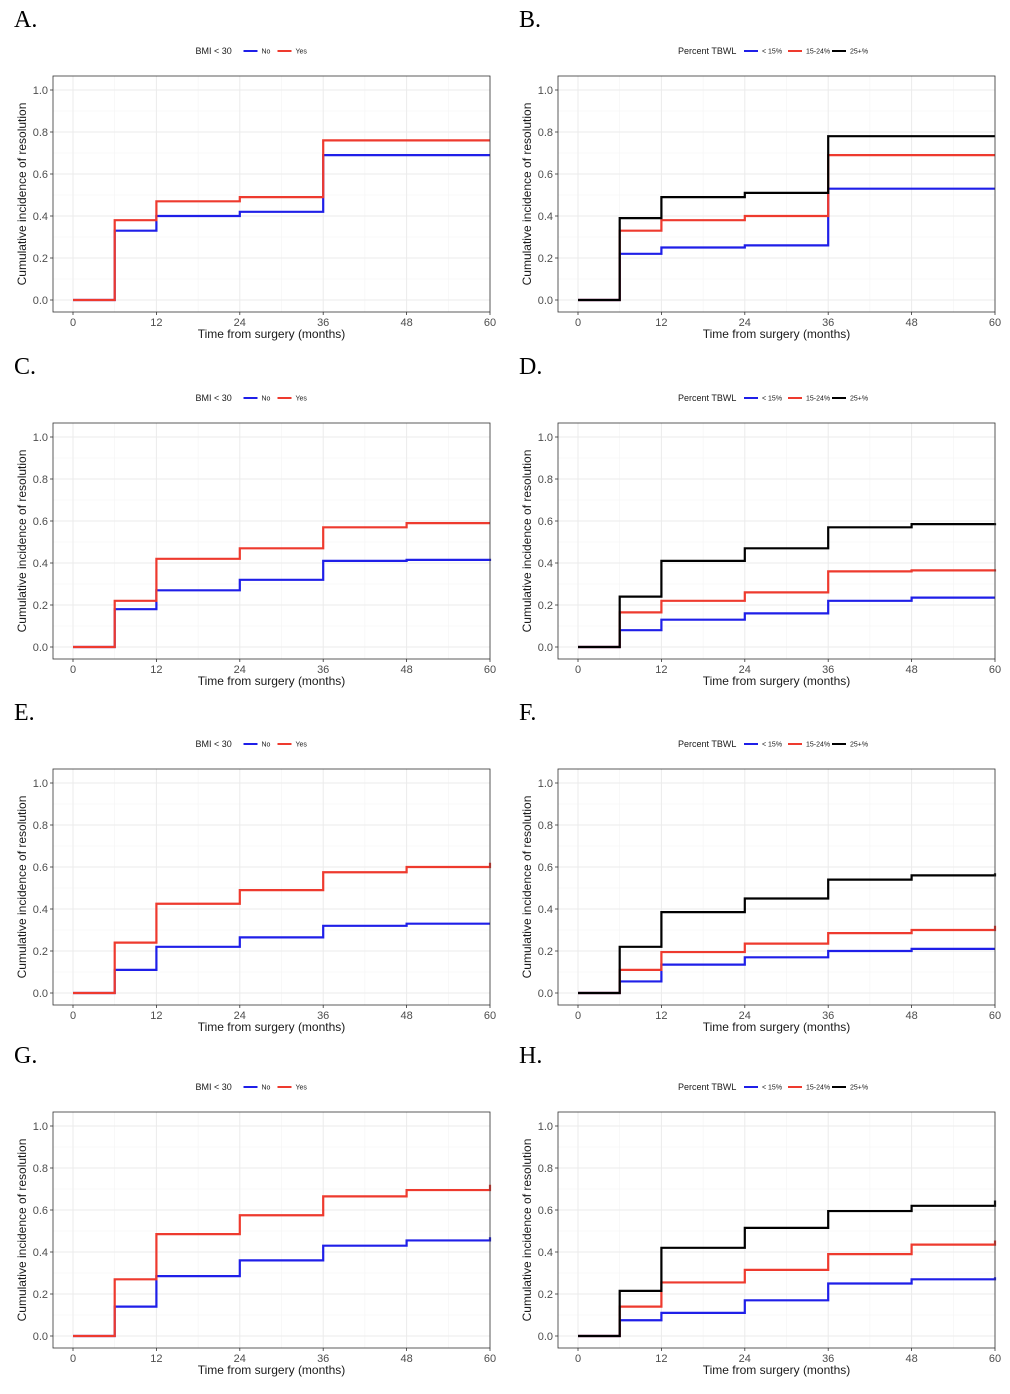 The width and height of the screenshot is (1010, 1394). What do you see at coordinates (25, 1056) in the screenshot?
I see `panel-label: G.` at bounding box center [25, 1056].